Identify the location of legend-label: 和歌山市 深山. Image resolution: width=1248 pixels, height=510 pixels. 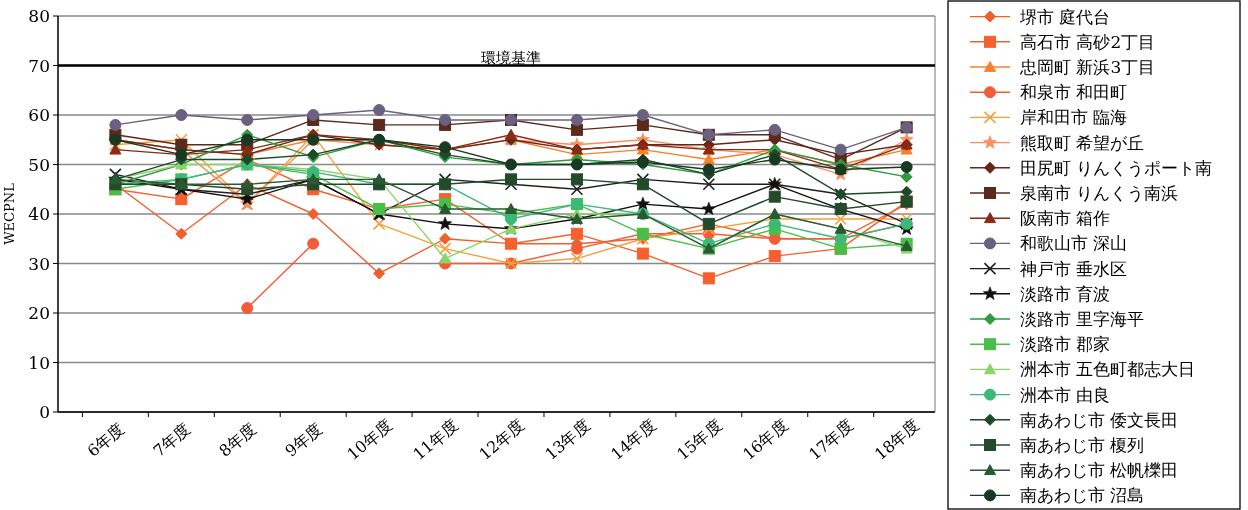
(1074, 243).